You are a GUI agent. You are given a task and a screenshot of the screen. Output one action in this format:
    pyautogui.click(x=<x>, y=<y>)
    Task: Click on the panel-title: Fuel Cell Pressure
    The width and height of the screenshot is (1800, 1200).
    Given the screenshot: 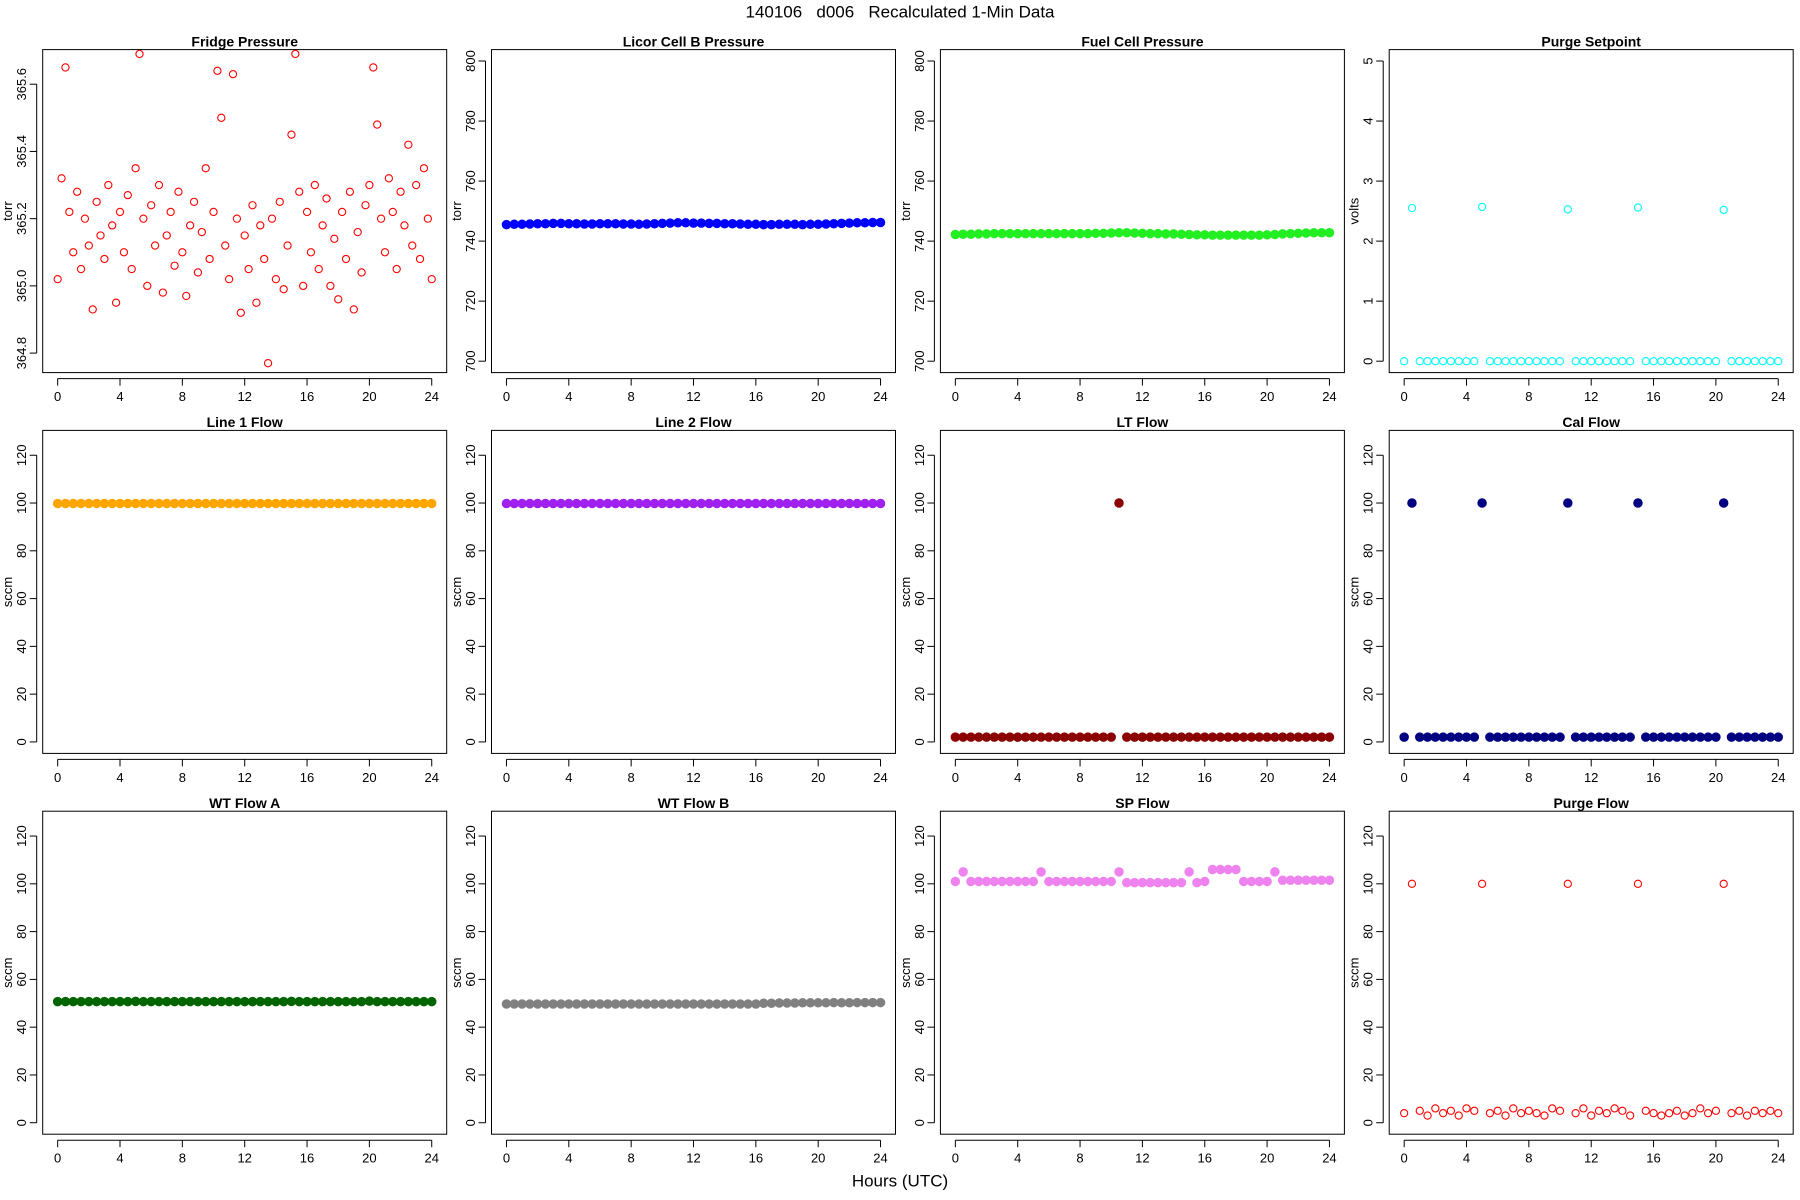 What is the action you would take?
    pyautogui.click(x=1142, y=41)
    